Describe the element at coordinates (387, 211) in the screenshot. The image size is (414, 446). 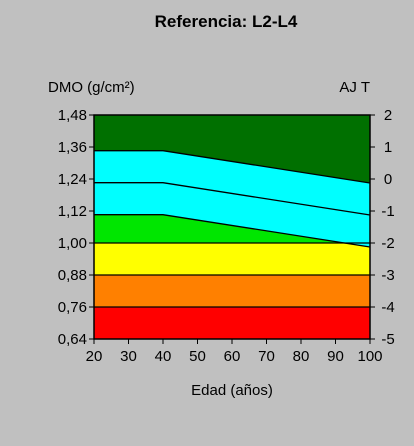
I see `t-tick-label: -1` at that location.